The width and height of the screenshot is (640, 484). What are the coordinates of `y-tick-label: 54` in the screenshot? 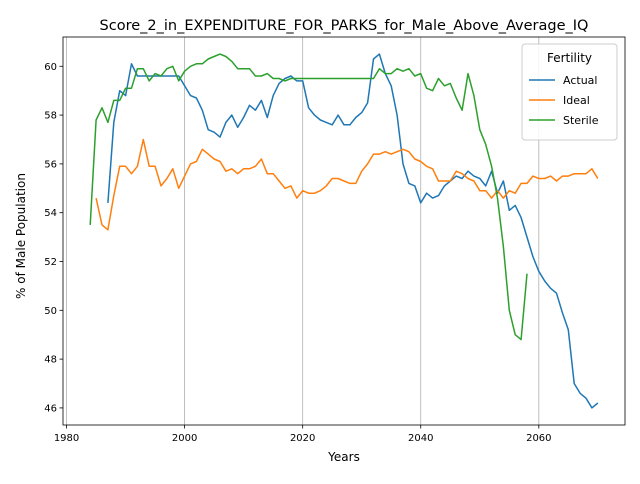 It's located at (50, 213).